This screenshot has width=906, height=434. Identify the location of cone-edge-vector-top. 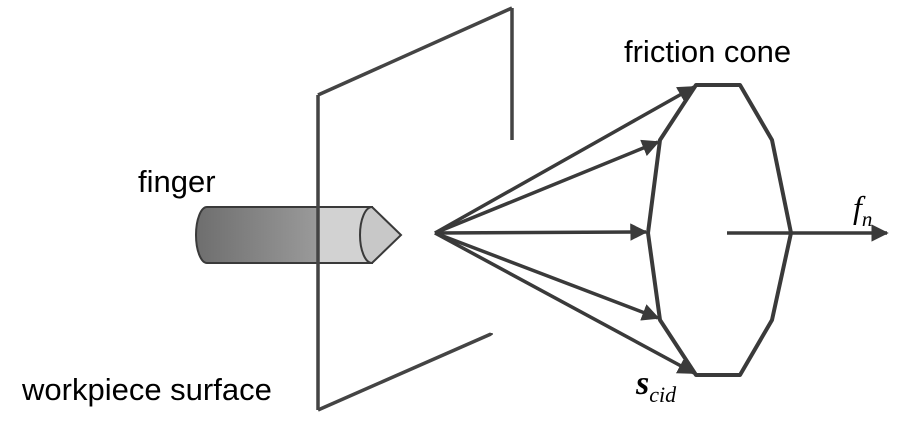
(565, 160).